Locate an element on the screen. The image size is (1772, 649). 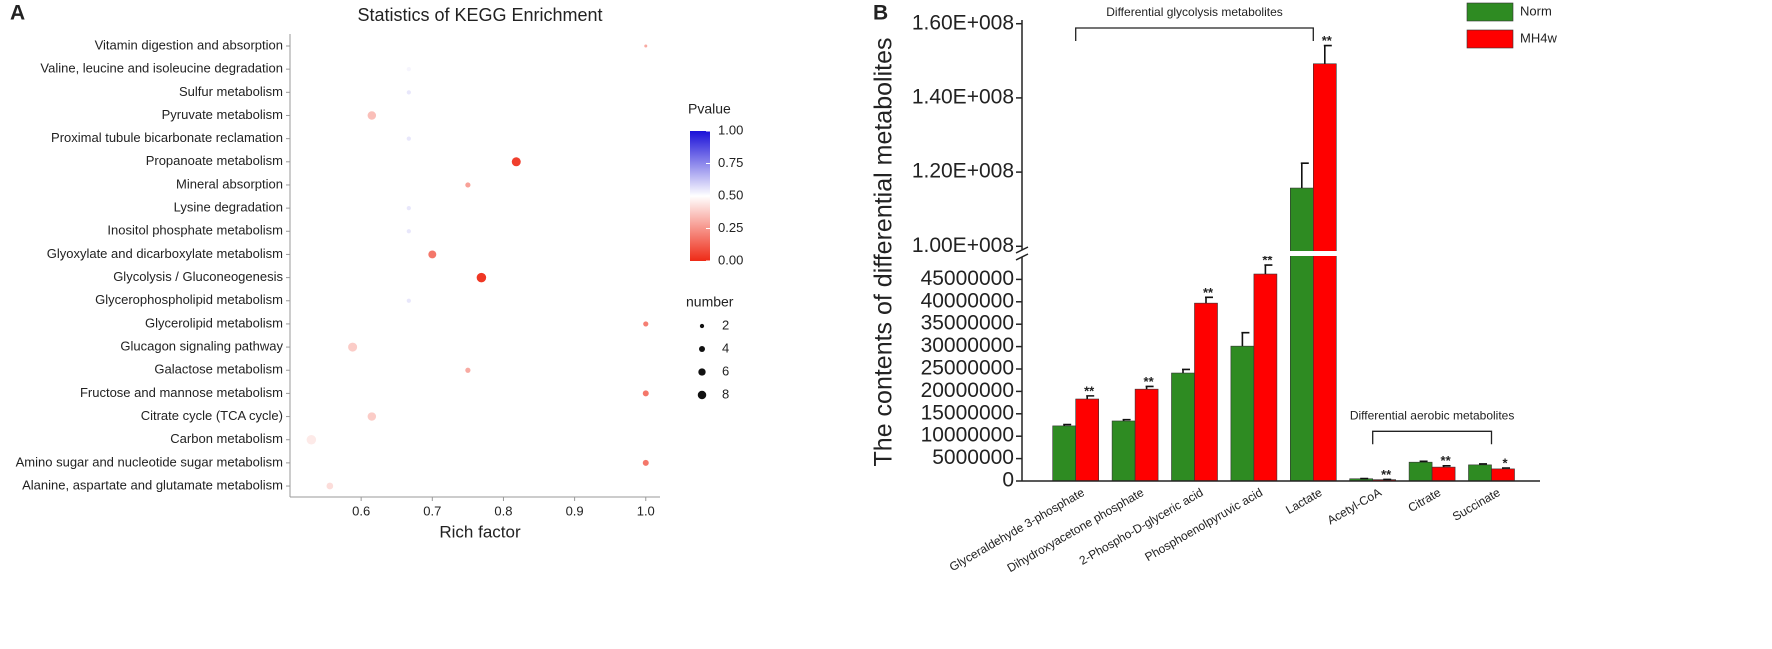
colorbar-label: 1.00 is located at coordinates (730, 129).